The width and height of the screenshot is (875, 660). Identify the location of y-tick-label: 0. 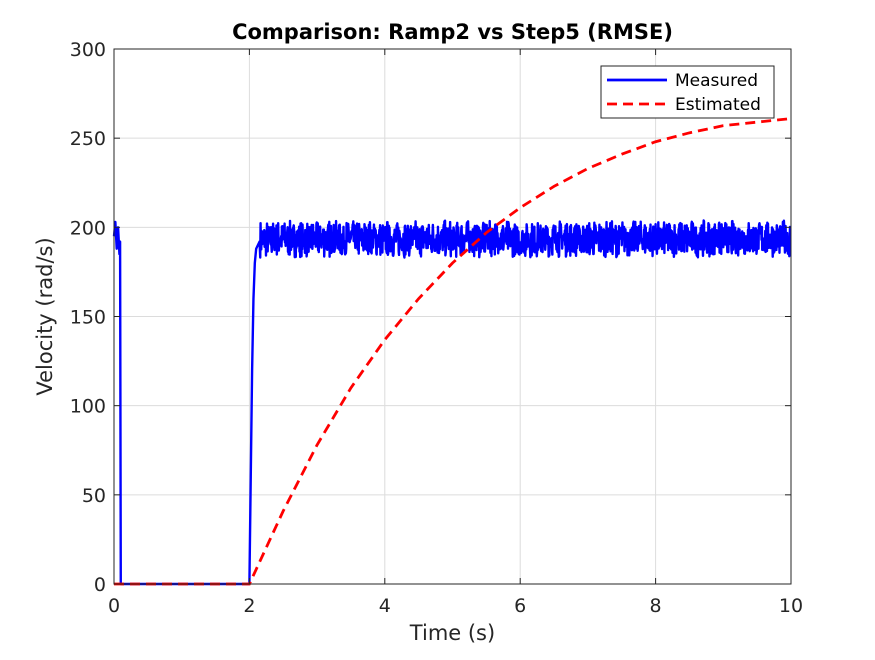
(100, 585).